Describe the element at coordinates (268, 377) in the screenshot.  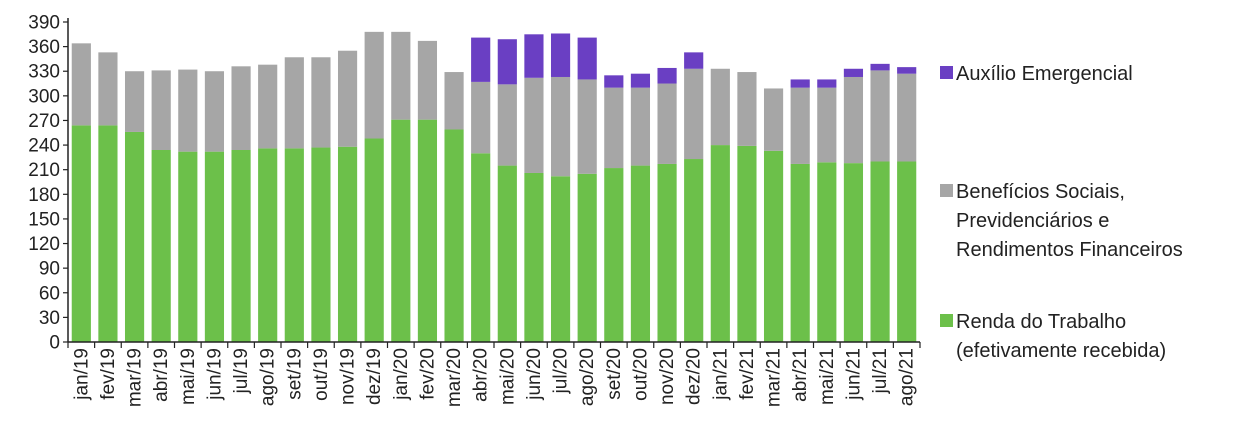
I see `x-tick-label: ago/19` at that location.